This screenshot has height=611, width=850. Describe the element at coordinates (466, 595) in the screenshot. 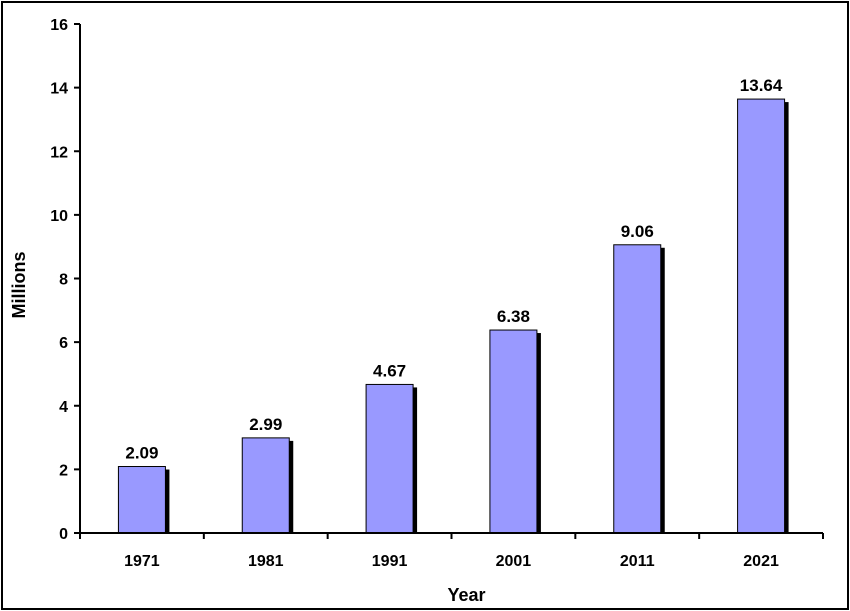

I see `x-axis-title: Year` at that location.